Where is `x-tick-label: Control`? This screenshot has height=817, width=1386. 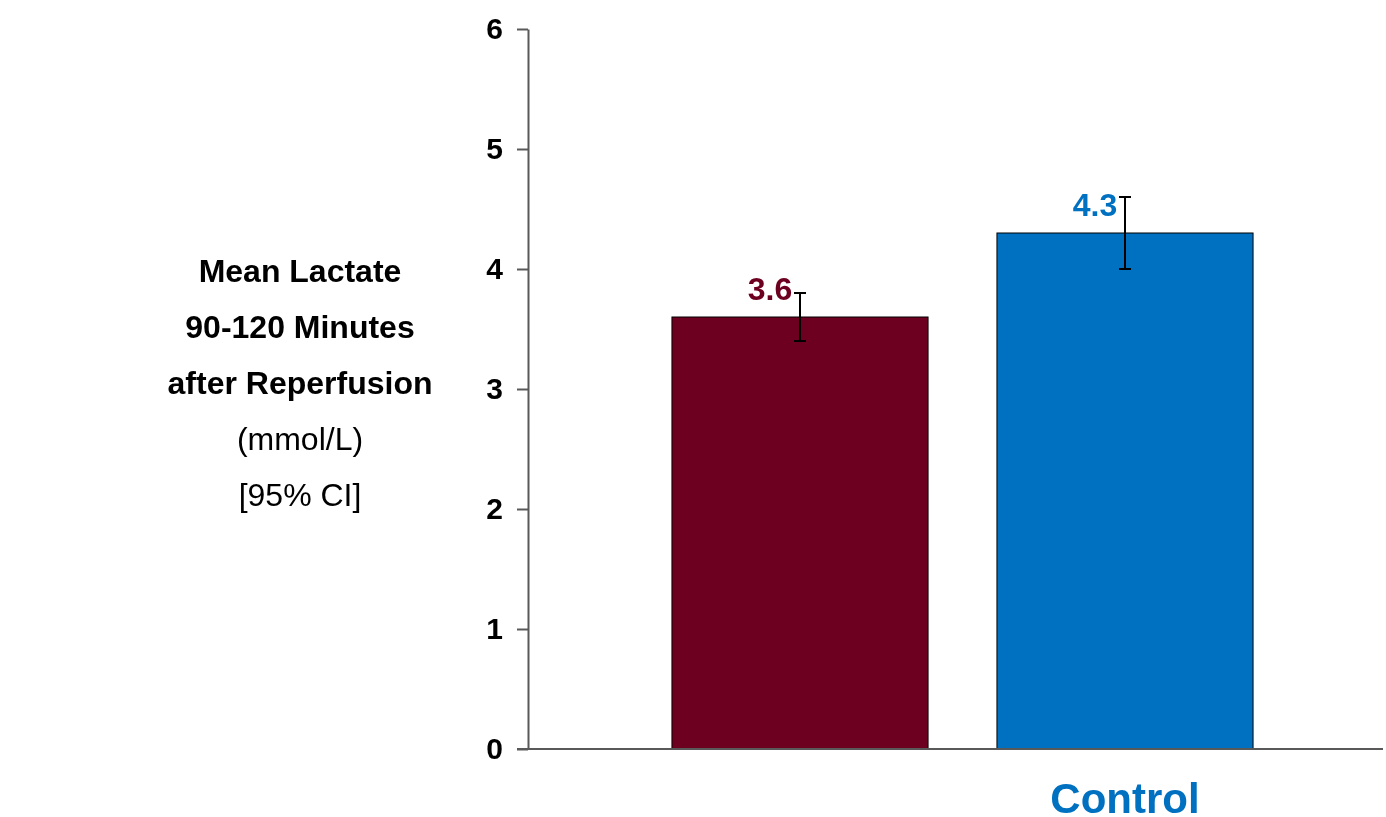
x-tick-label: Control is located at coordinates (1125, 796).